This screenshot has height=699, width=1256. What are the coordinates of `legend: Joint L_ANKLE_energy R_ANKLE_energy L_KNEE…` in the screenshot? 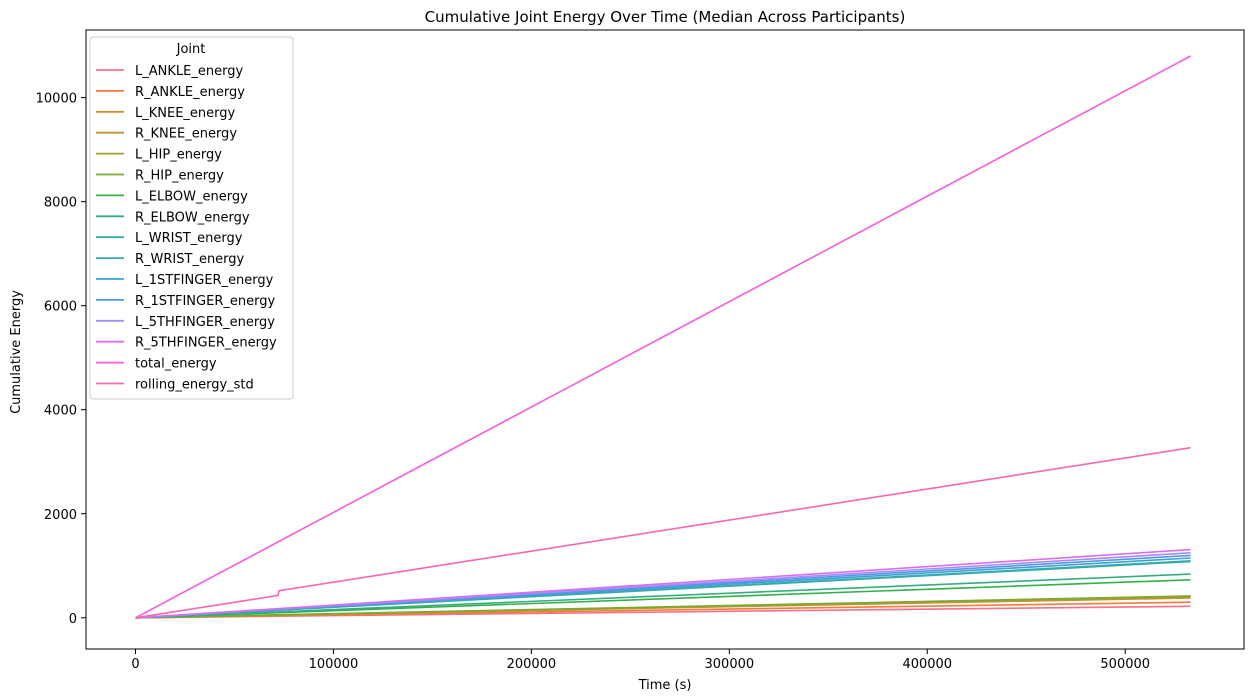 It's located at (191, 218).